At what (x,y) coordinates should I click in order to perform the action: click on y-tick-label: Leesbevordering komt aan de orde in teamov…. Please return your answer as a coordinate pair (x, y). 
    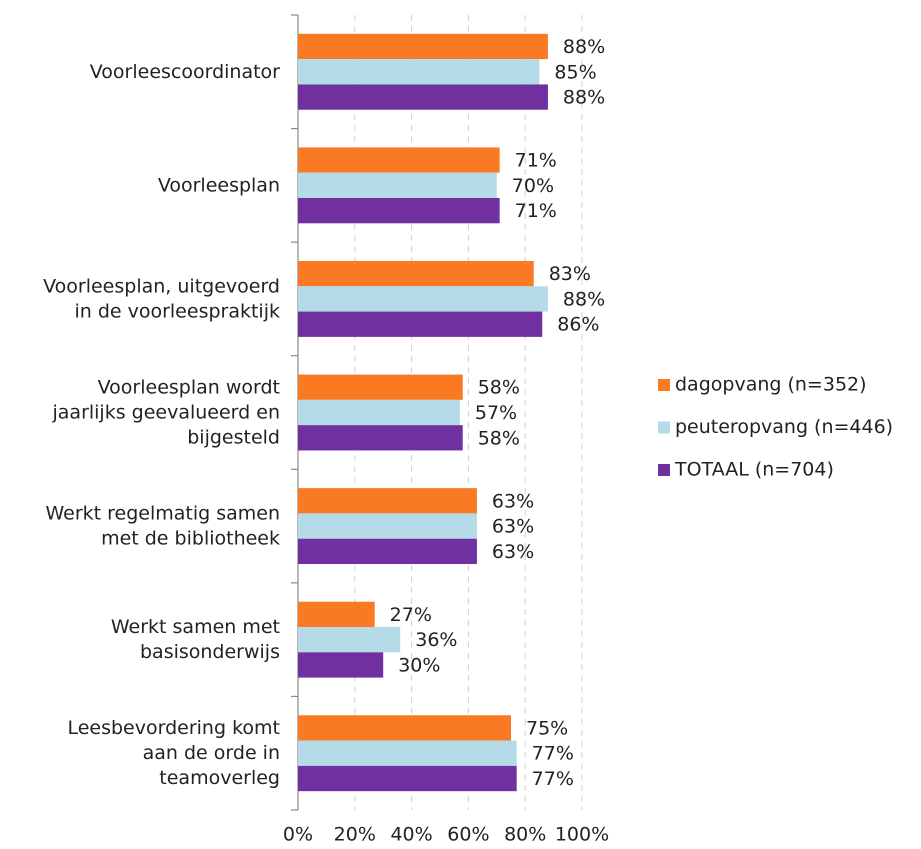
    Looking at the image, I should click on (173, 753).